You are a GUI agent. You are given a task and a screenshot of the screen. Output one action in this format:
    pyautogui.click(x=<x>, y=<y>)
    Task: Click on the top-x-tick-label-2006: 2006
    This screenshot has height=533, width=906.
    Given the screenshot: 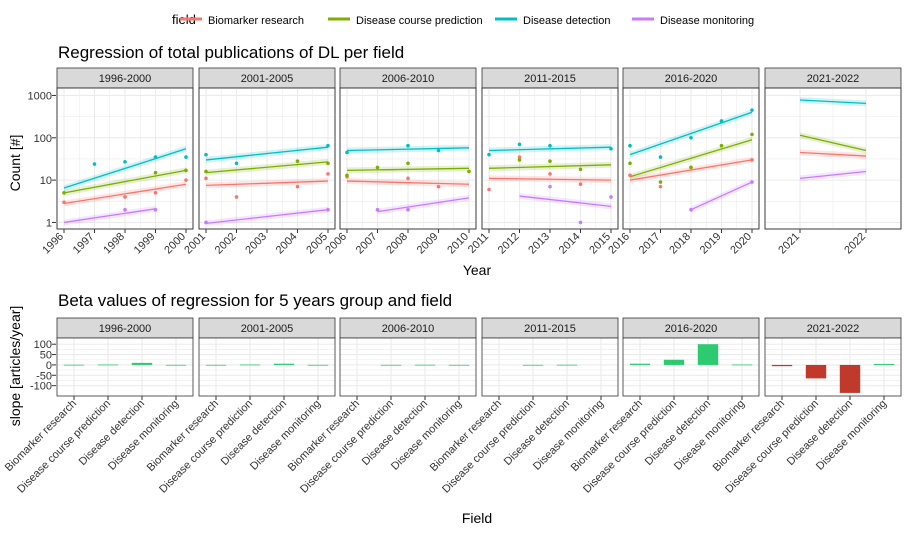 What is the action you would take?
    pyautogui.click(x=336, y=244)
    